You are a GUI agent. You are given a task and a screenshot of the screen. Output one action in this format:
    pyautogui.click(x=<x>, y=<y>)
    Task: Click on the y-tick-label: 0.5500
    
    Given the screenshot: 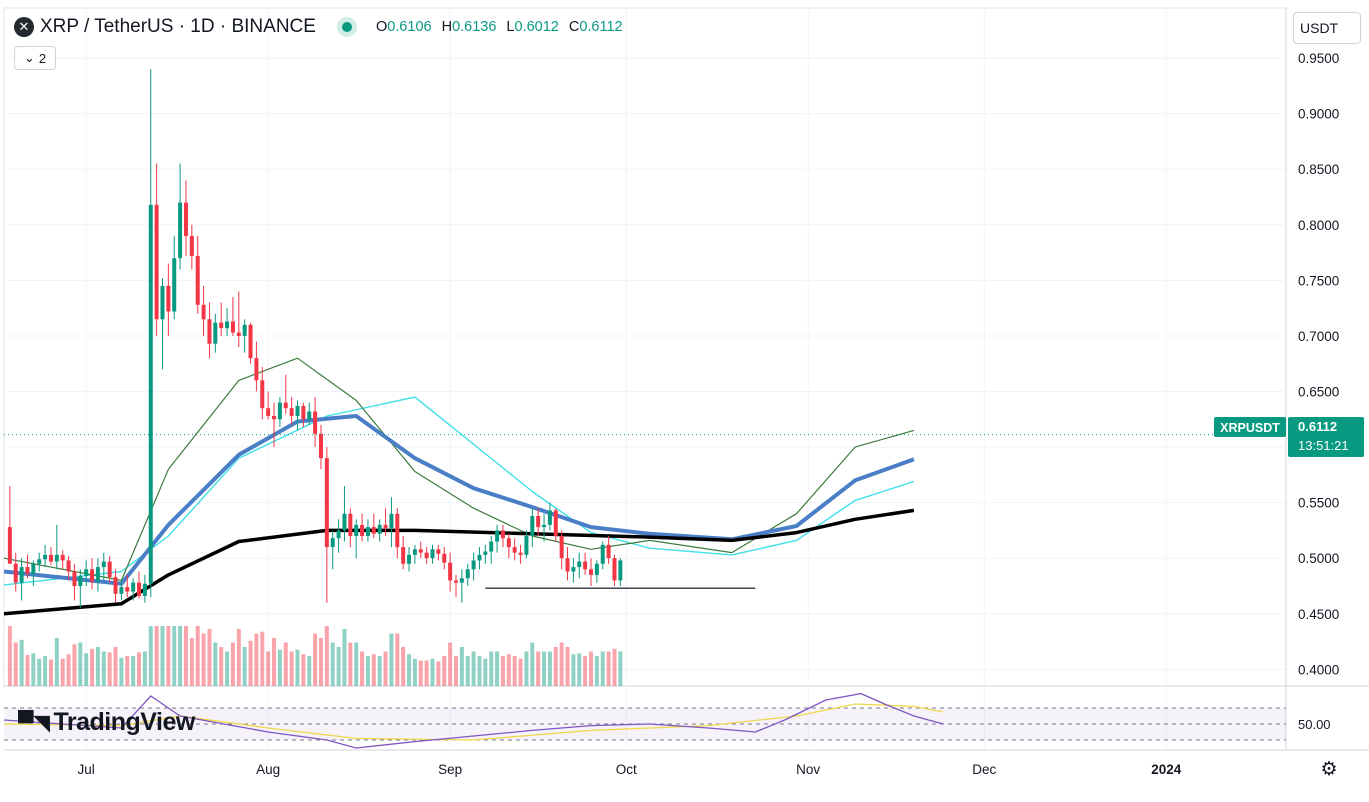 What is the action you would take?
    pyautogui.click(x=1318, y=503)
    